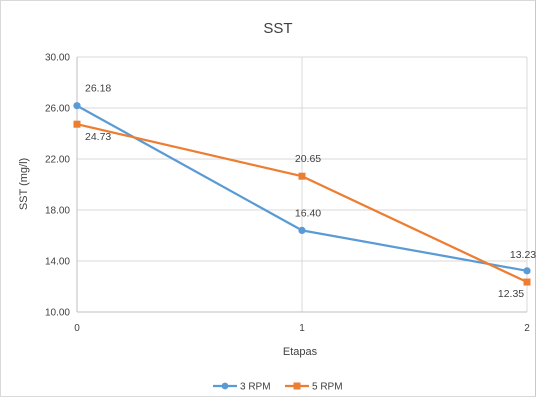  I want to click on data-label: 13.23, so click(523, 255).